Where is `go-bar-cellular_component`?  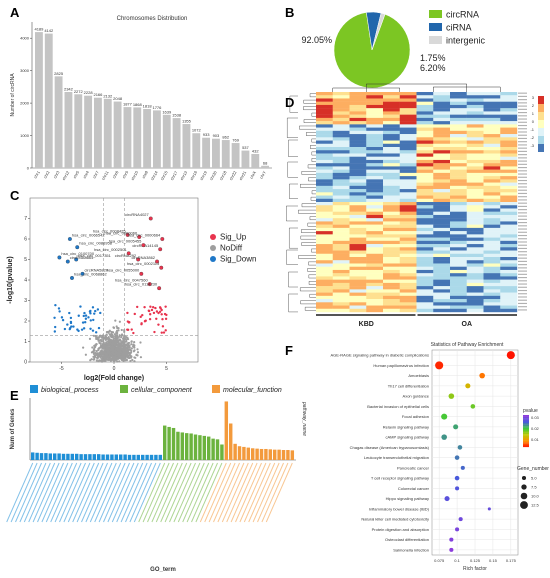
go-bar-cellular_component is located at coordinates (209, 448).